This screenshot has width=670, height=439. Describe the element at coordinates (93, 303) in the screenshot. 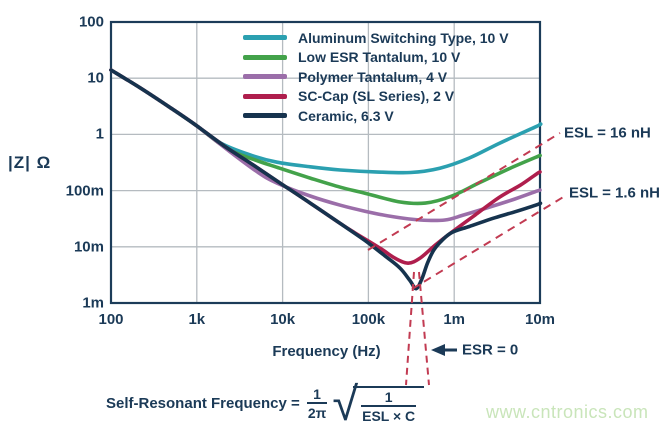

I see `y-tick-label: 1m` at that location.